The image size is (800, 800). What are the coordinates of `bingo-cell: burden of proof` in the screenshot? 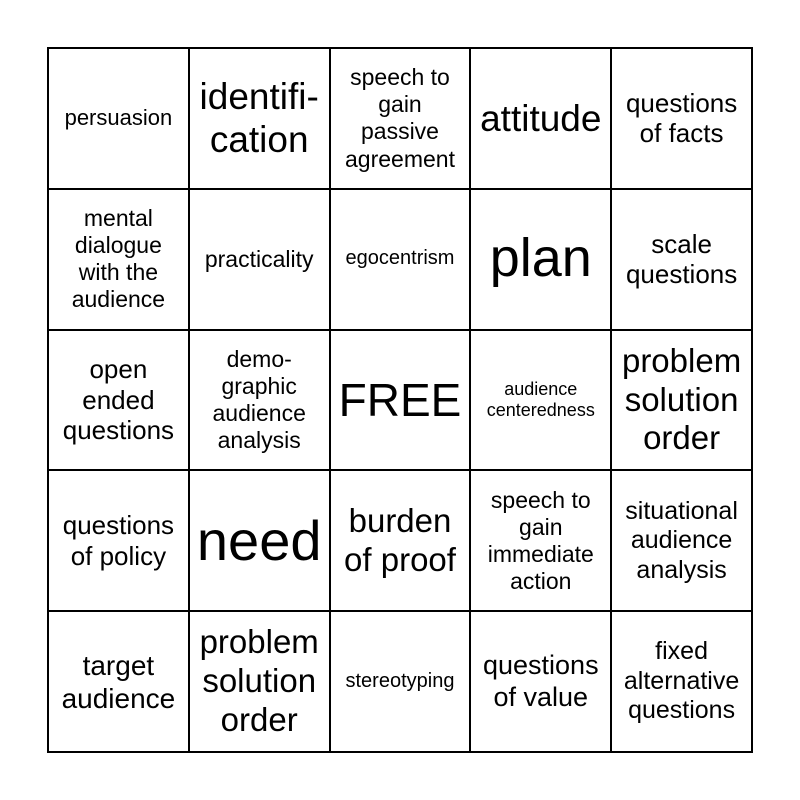 It's located at (400, 541).